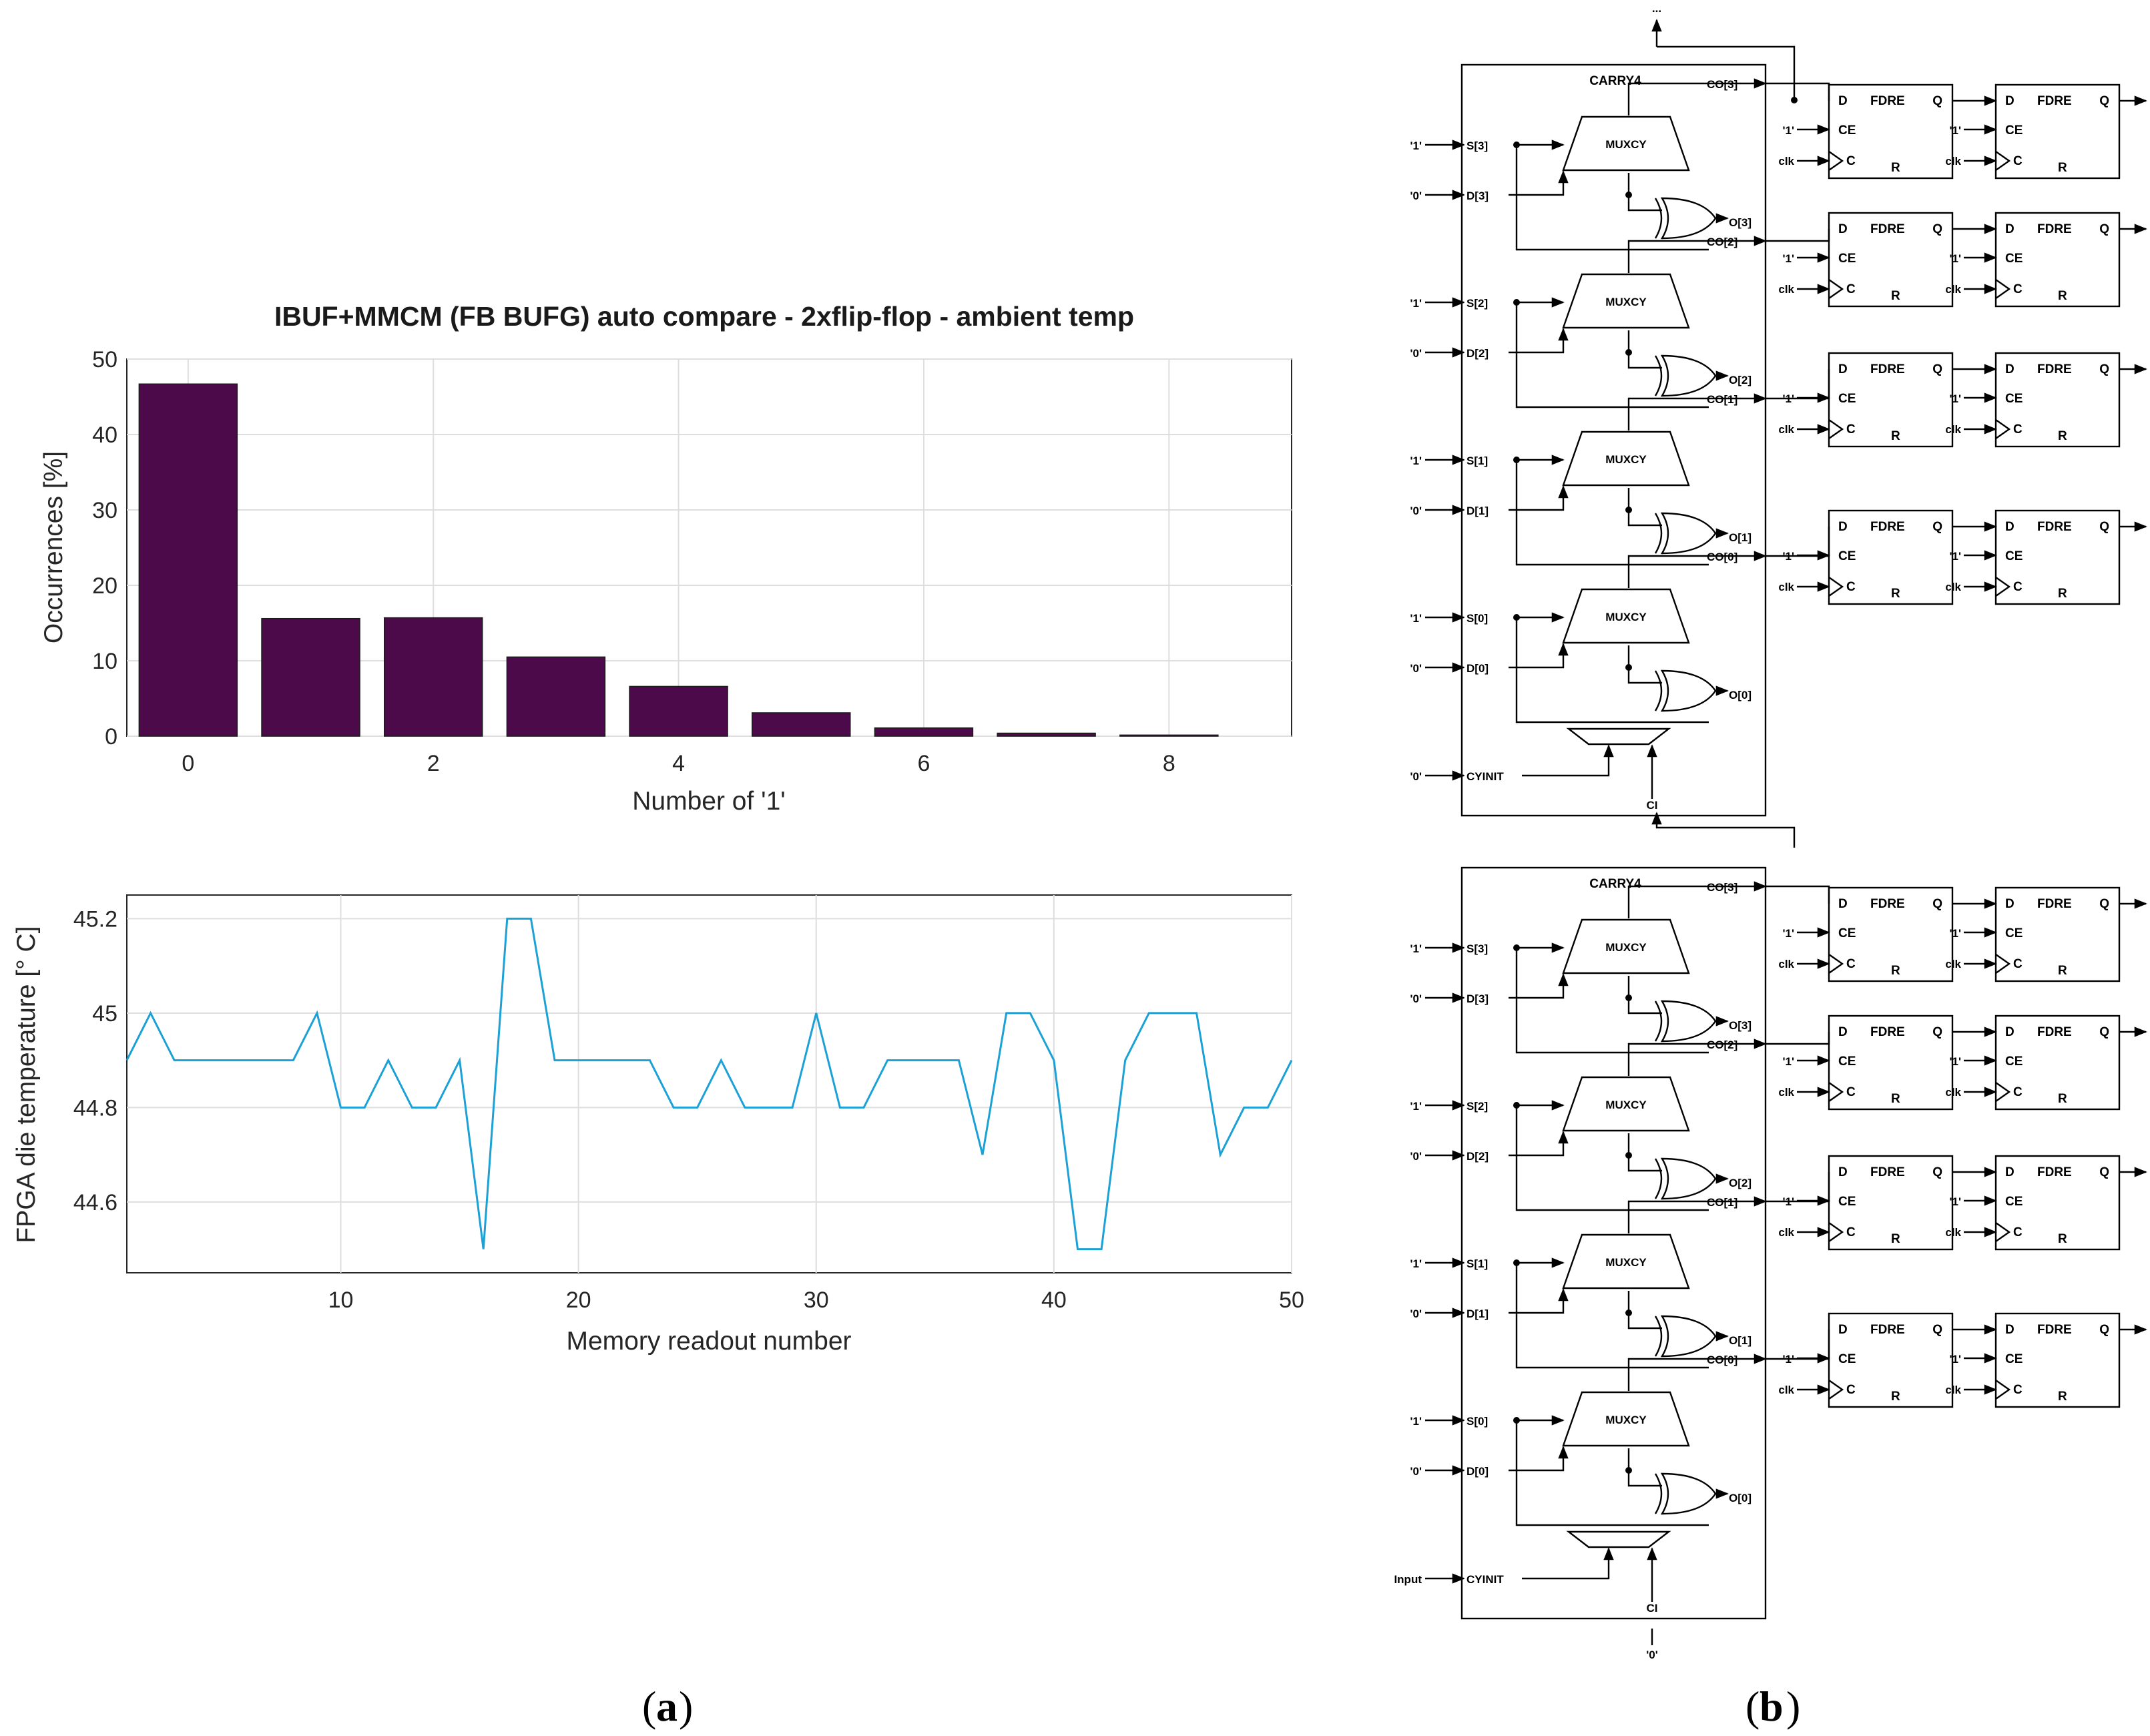 This screenshot has width=2150, height=1736. I want to click on bar-y-axis-label: Occurrences [%], so click(54, 547).